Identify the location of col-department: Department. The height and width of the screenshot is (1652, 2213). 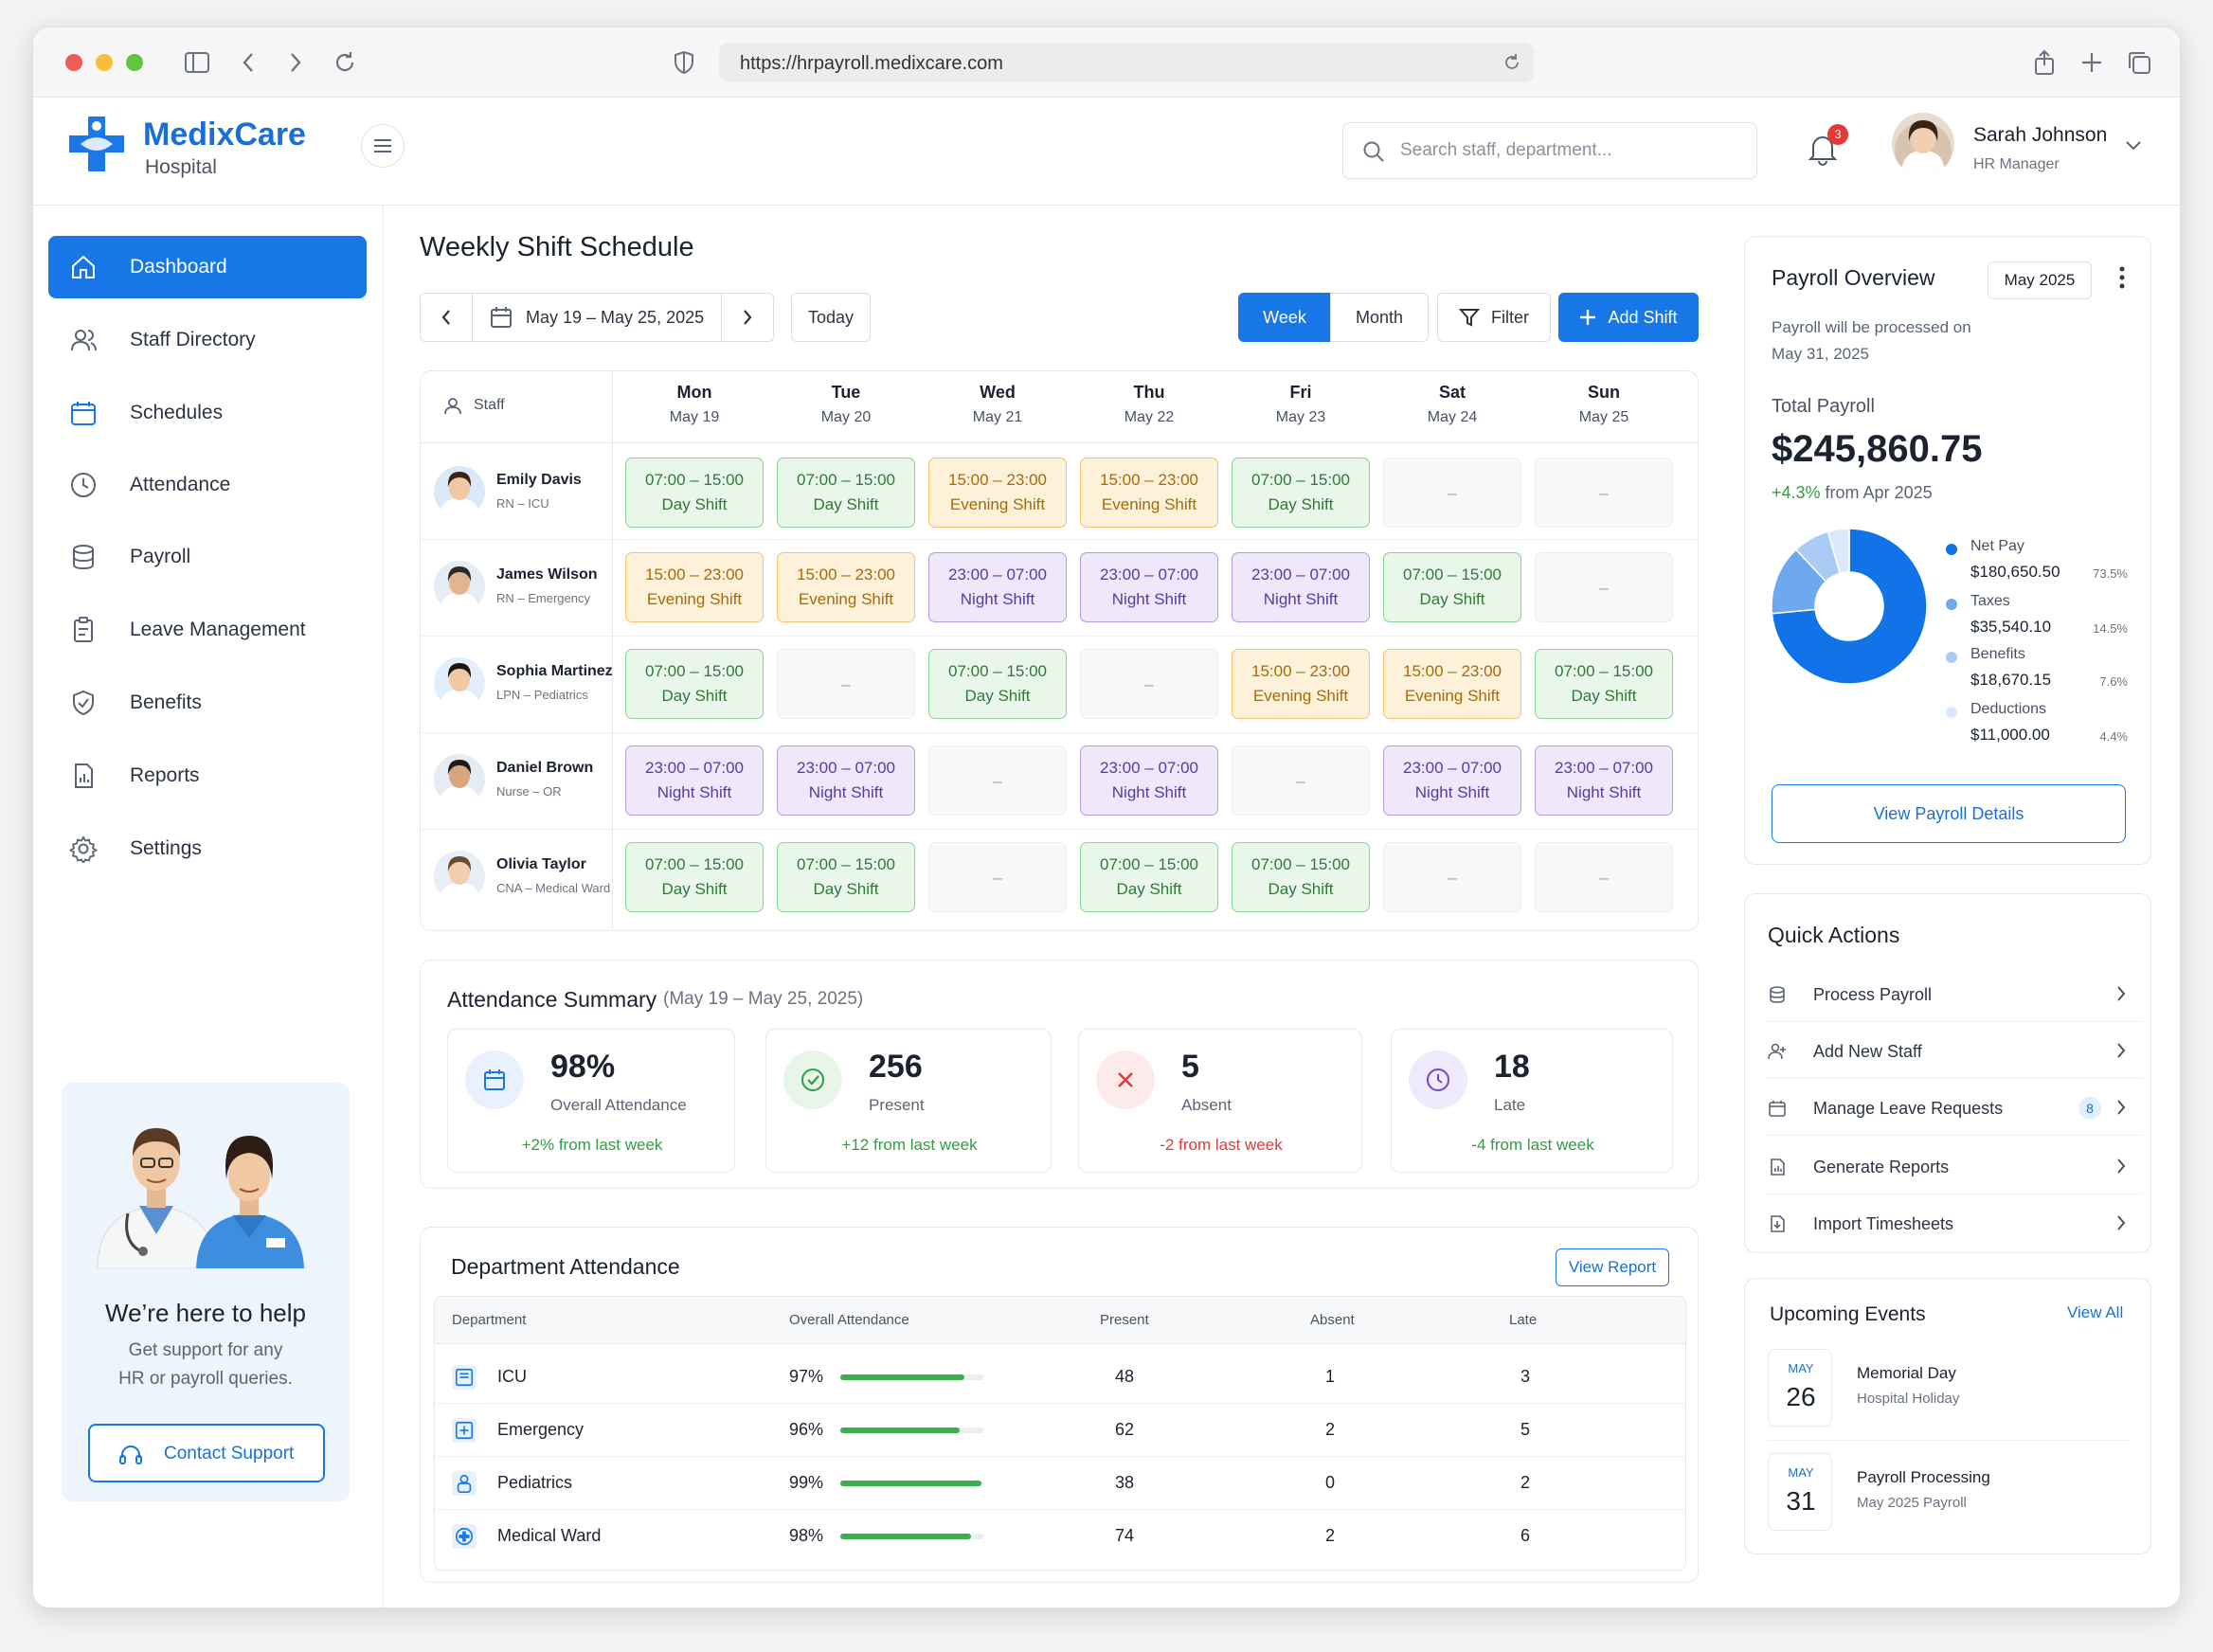
(489, 1320).